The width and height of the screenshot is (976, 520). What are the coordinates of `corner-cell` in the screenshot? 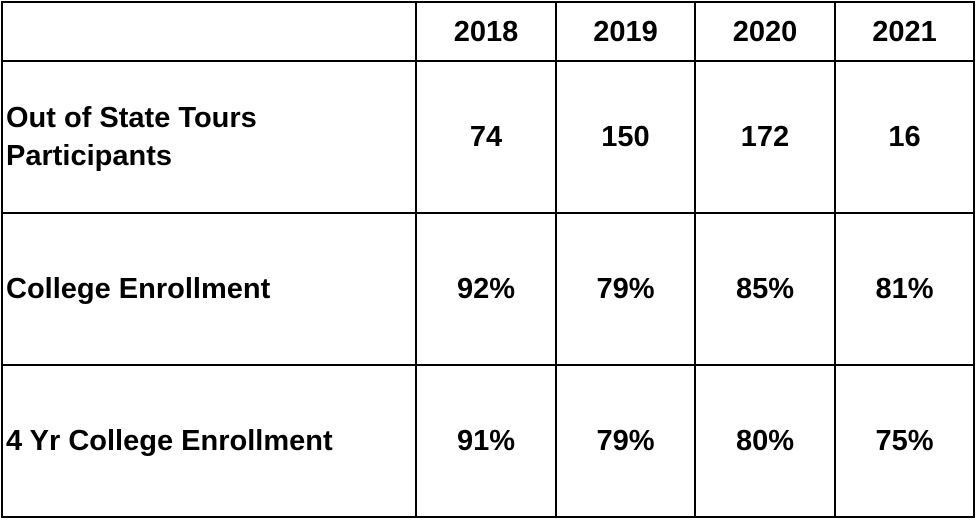 It's located at (210, 32).